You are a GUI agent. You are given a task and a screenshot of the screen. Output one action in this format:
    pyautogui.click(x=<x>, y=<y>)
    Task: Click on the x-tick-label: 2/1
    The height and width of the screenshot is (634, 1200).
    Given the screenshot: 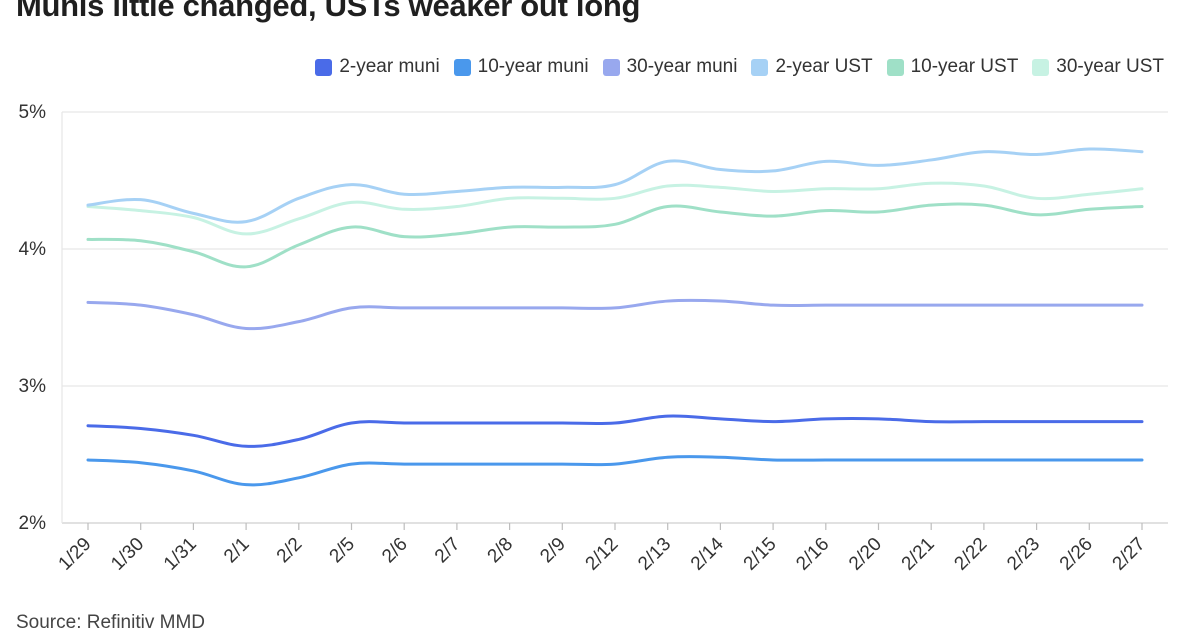 What is the action you would take?
    pyautogui.click(x=237, y=551)
    